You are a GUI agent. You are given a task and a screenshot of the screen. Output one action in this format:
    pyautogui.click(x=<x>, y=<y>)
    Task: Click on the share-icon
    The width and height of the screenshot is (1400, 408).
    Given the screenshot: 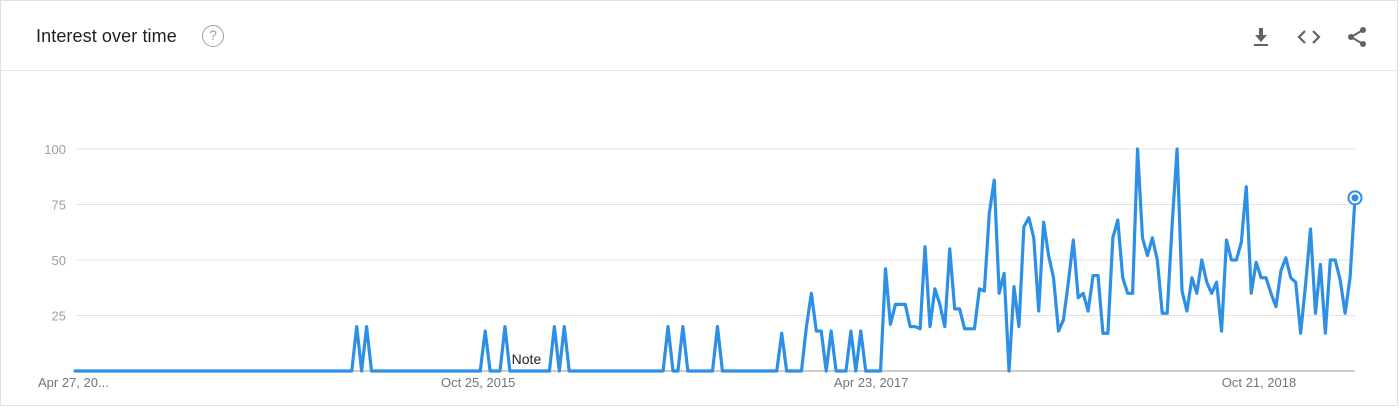 What is the action you would take?
    pyautogui.click(x=1357, y=37)
    